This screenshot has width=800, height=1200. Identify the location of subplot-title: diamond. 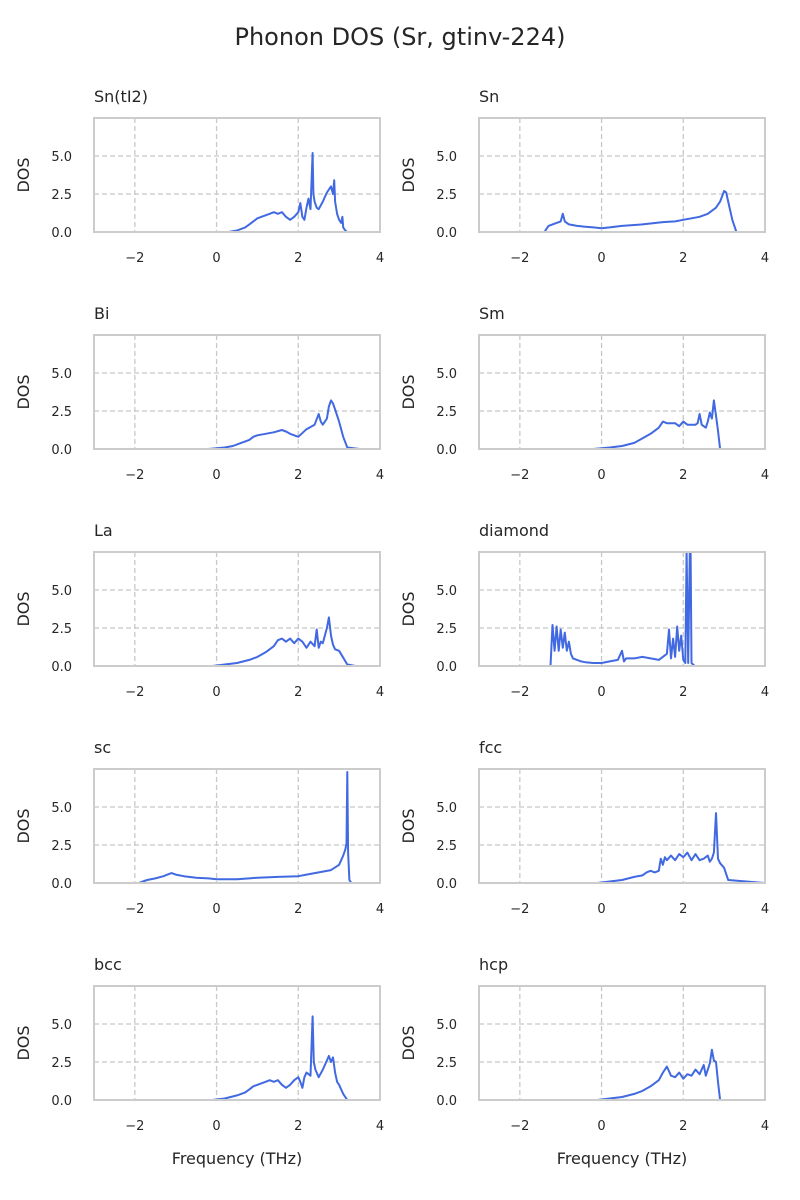
(514, 530).